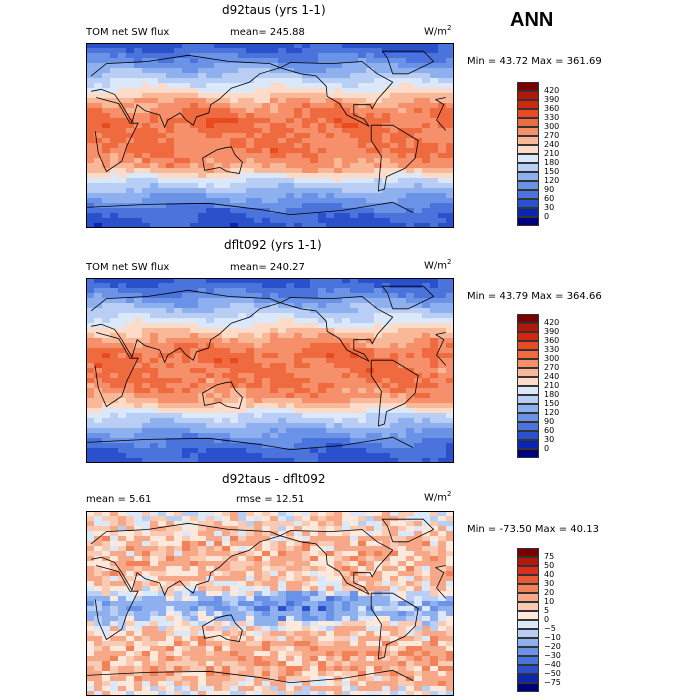 This screenshot has height=700, width=700. I want to click on panel1-minmax: Min = 43.72 Max = 361.69, so click(534, 61).